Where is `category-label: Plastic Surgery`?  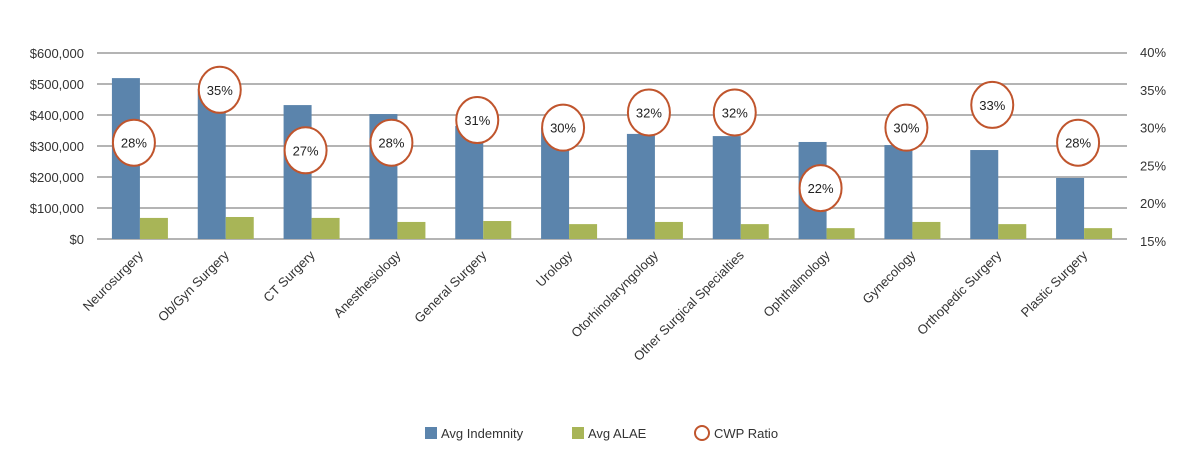 category-label: Plastic Surgery is located at coordinates (1054, 283).